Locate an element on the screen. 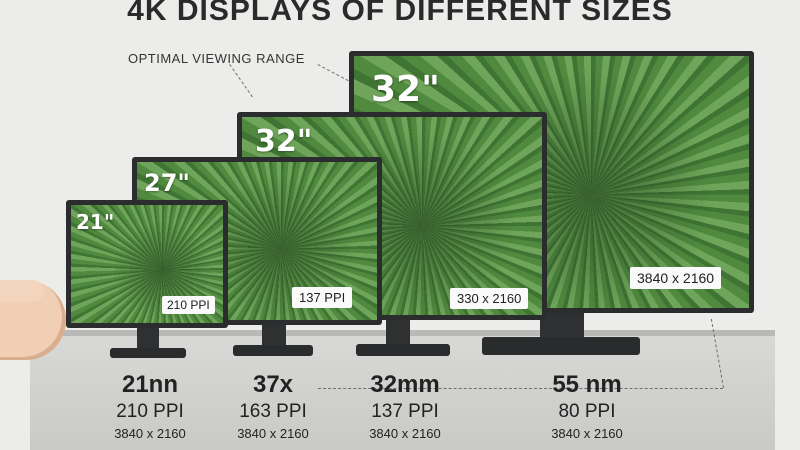  monitor-size-label: 27" is located at coordinates (167, 183).